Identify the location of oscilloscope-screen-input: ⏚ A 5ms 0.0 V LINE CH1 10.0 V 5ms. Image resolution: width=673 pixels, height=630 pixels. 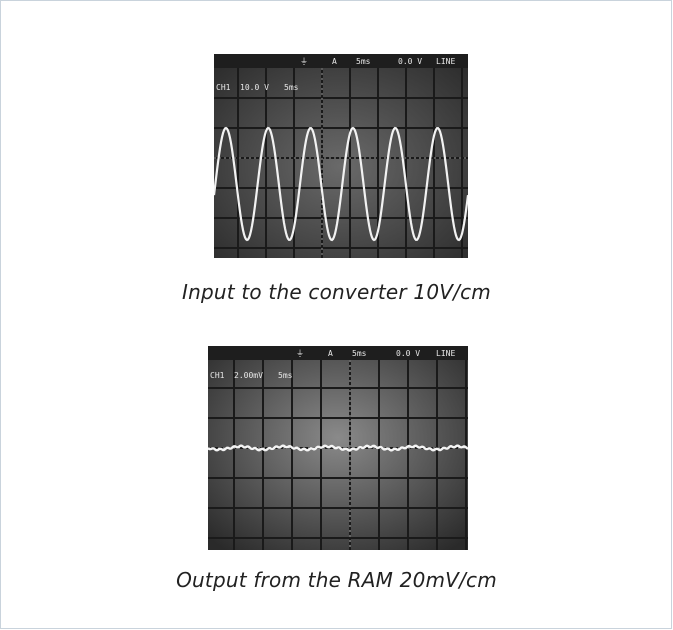
(341, 156).